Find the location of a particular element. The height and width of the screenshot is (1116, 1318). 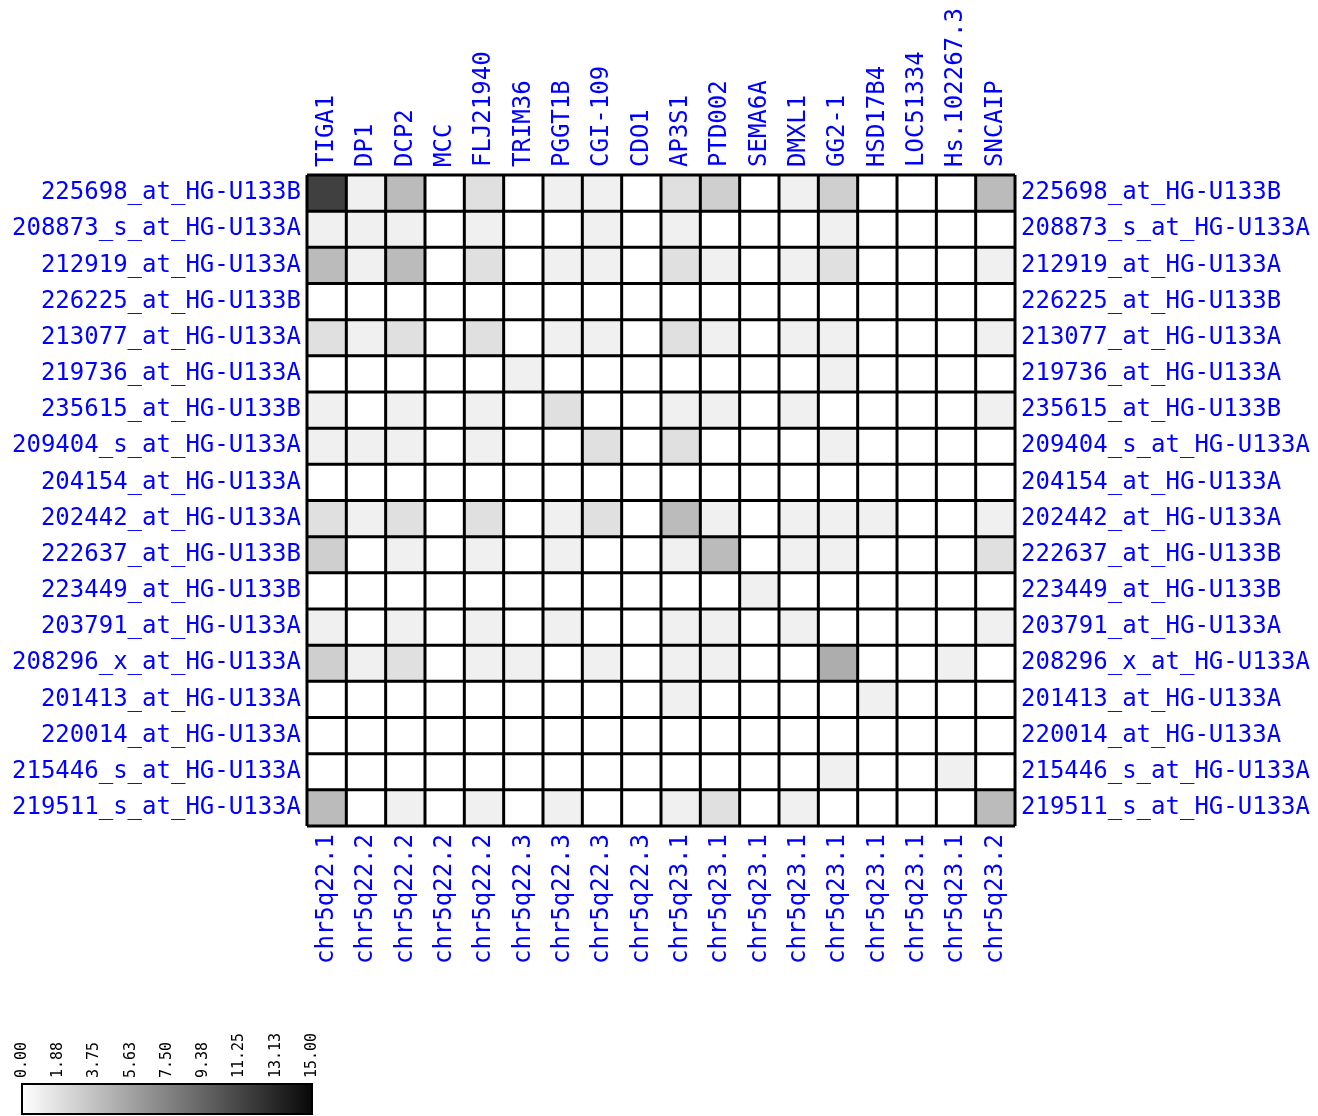

y2-tick-label: 222637_at_HG-U133B is located at coordinates (1151, 552).